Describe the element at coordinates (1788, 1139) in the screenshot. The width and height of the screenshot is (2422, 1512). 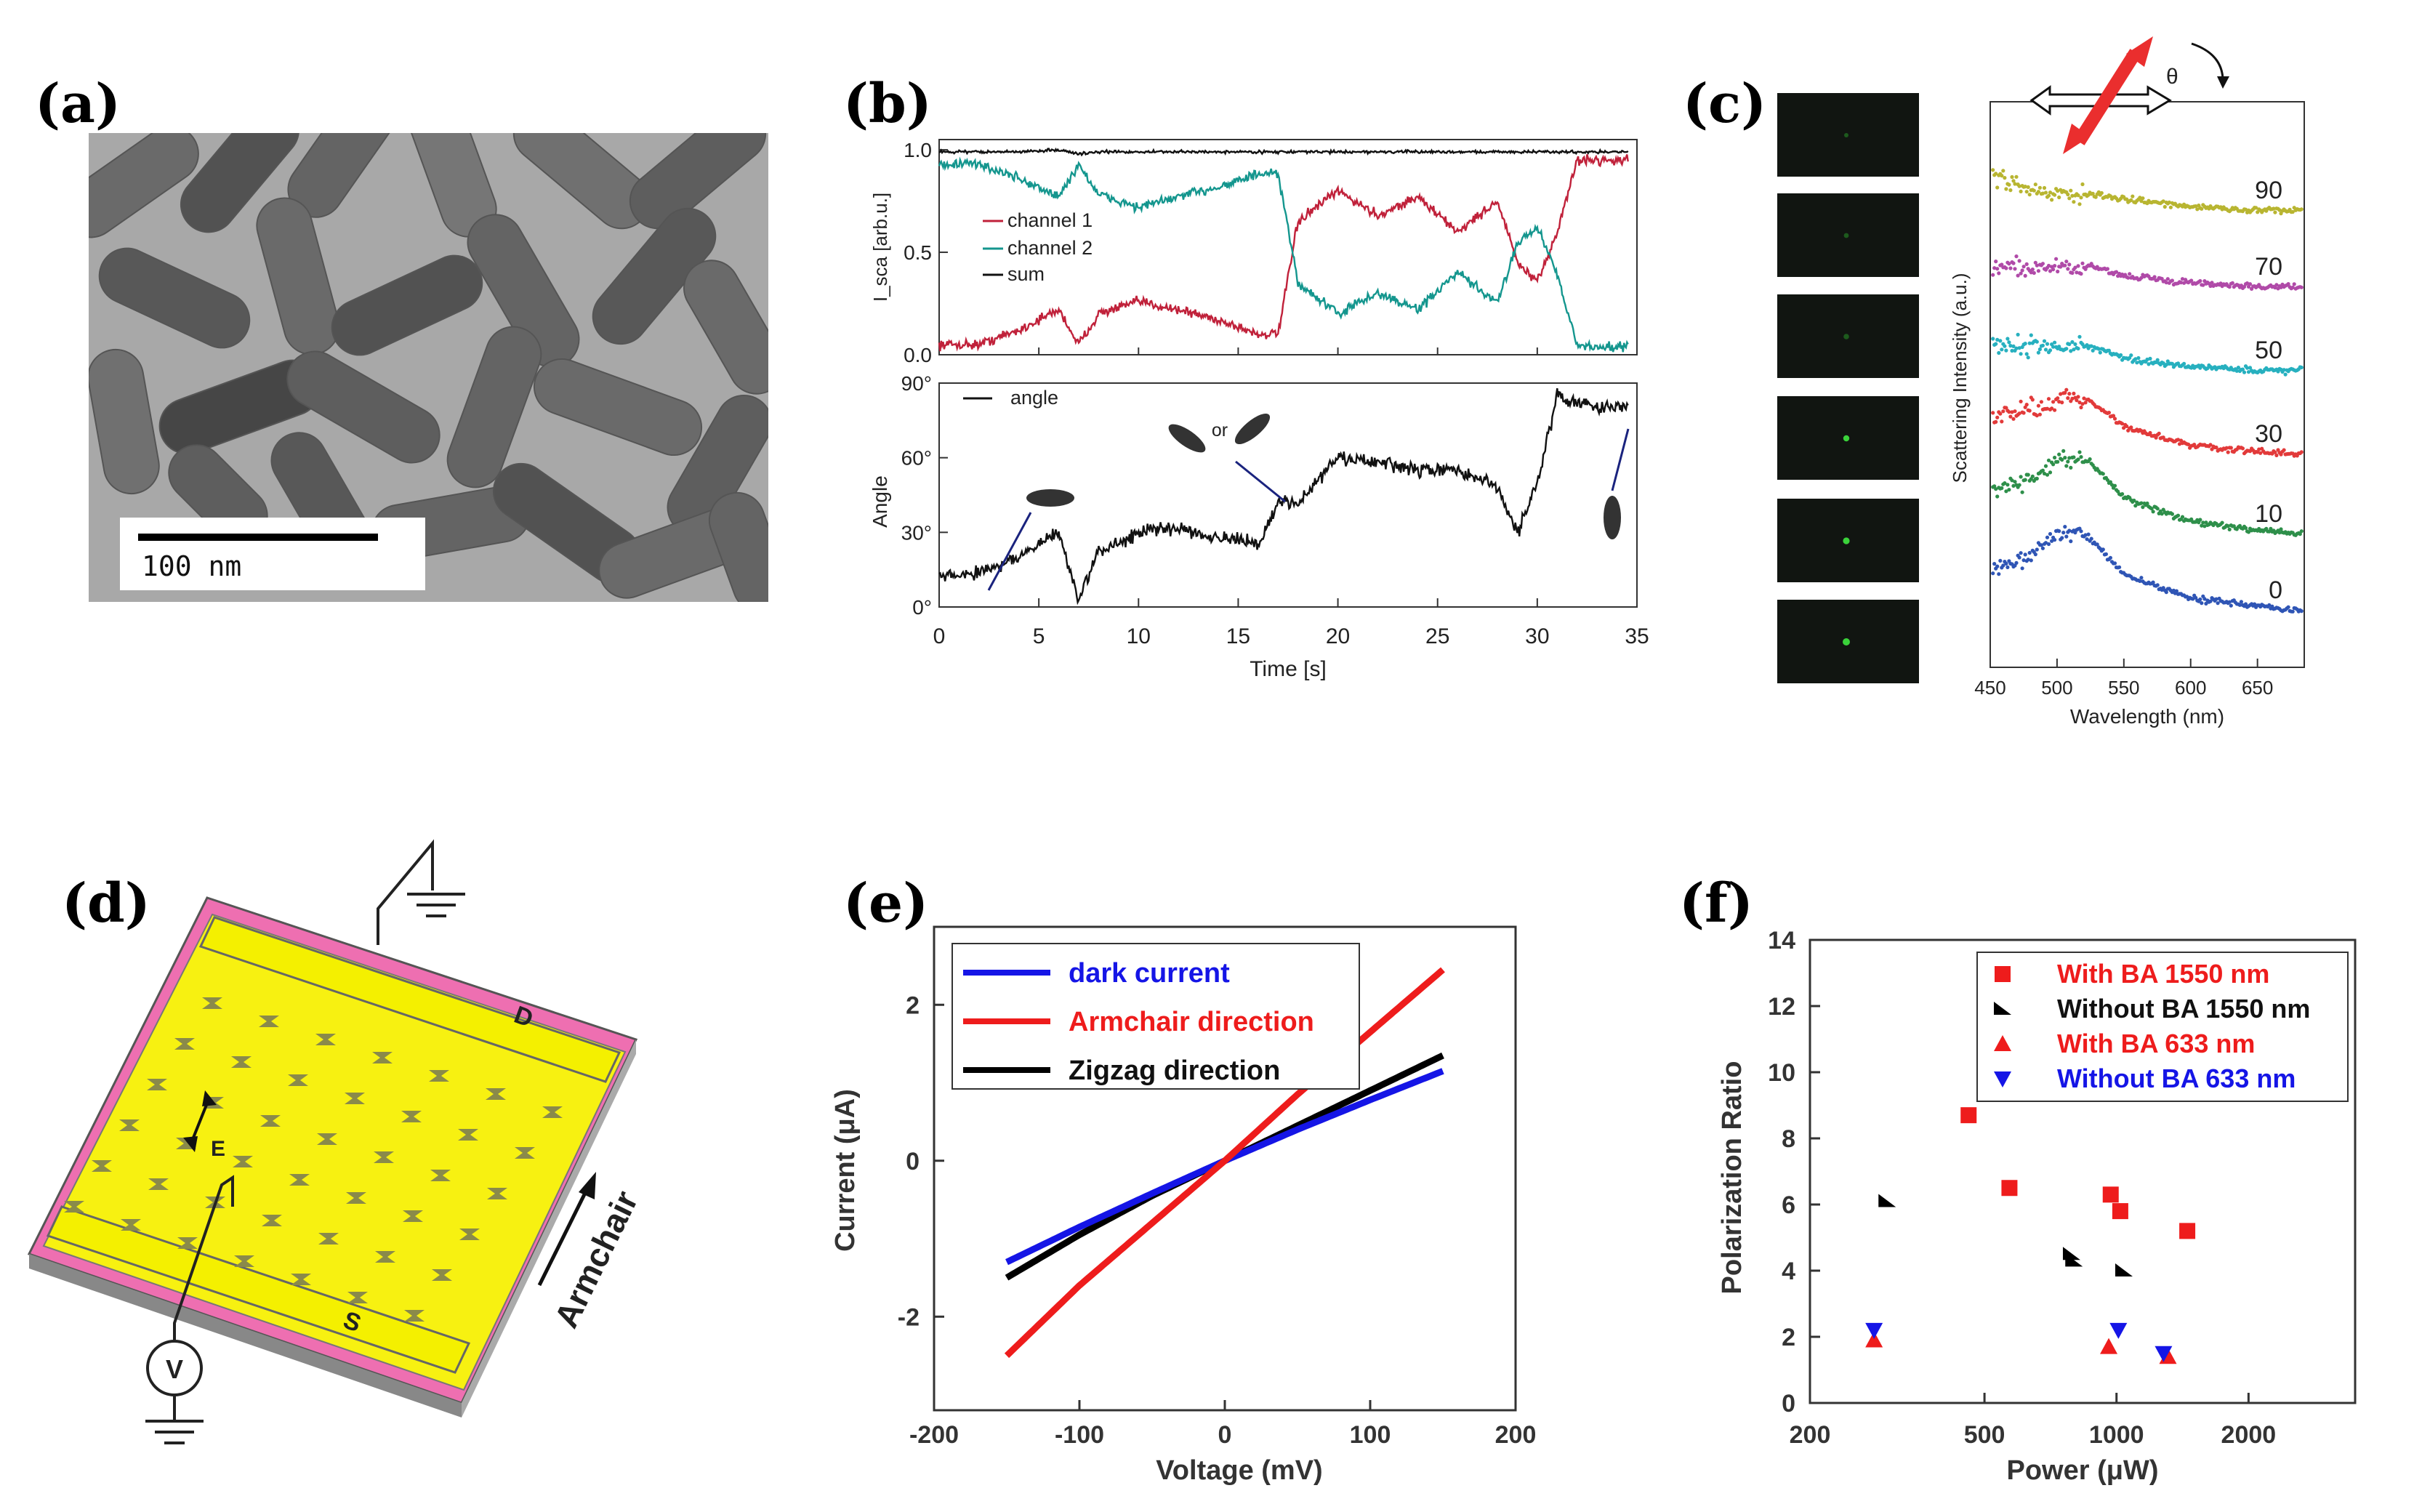
I see `ytick-label-f: 8` at that location.